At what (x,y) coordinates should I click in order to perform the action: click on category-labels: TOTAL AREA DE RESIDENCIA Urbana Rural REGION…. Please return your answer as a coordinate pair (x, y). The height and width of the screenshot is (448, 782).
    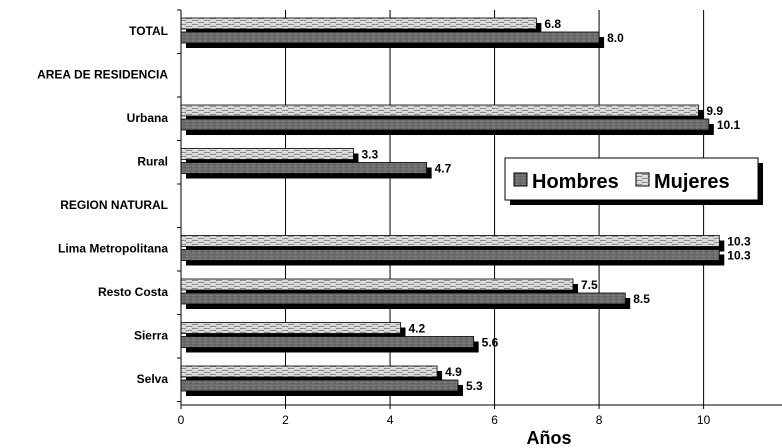
    Looking at the image, I should click on (102, 205).